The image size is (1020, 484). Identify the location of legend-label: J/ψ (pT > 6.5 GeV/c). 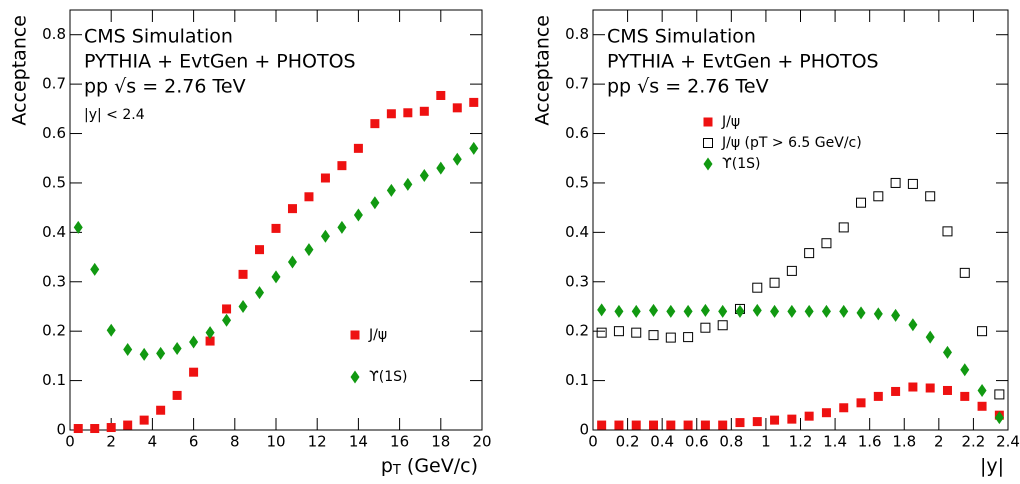
(791, 143).